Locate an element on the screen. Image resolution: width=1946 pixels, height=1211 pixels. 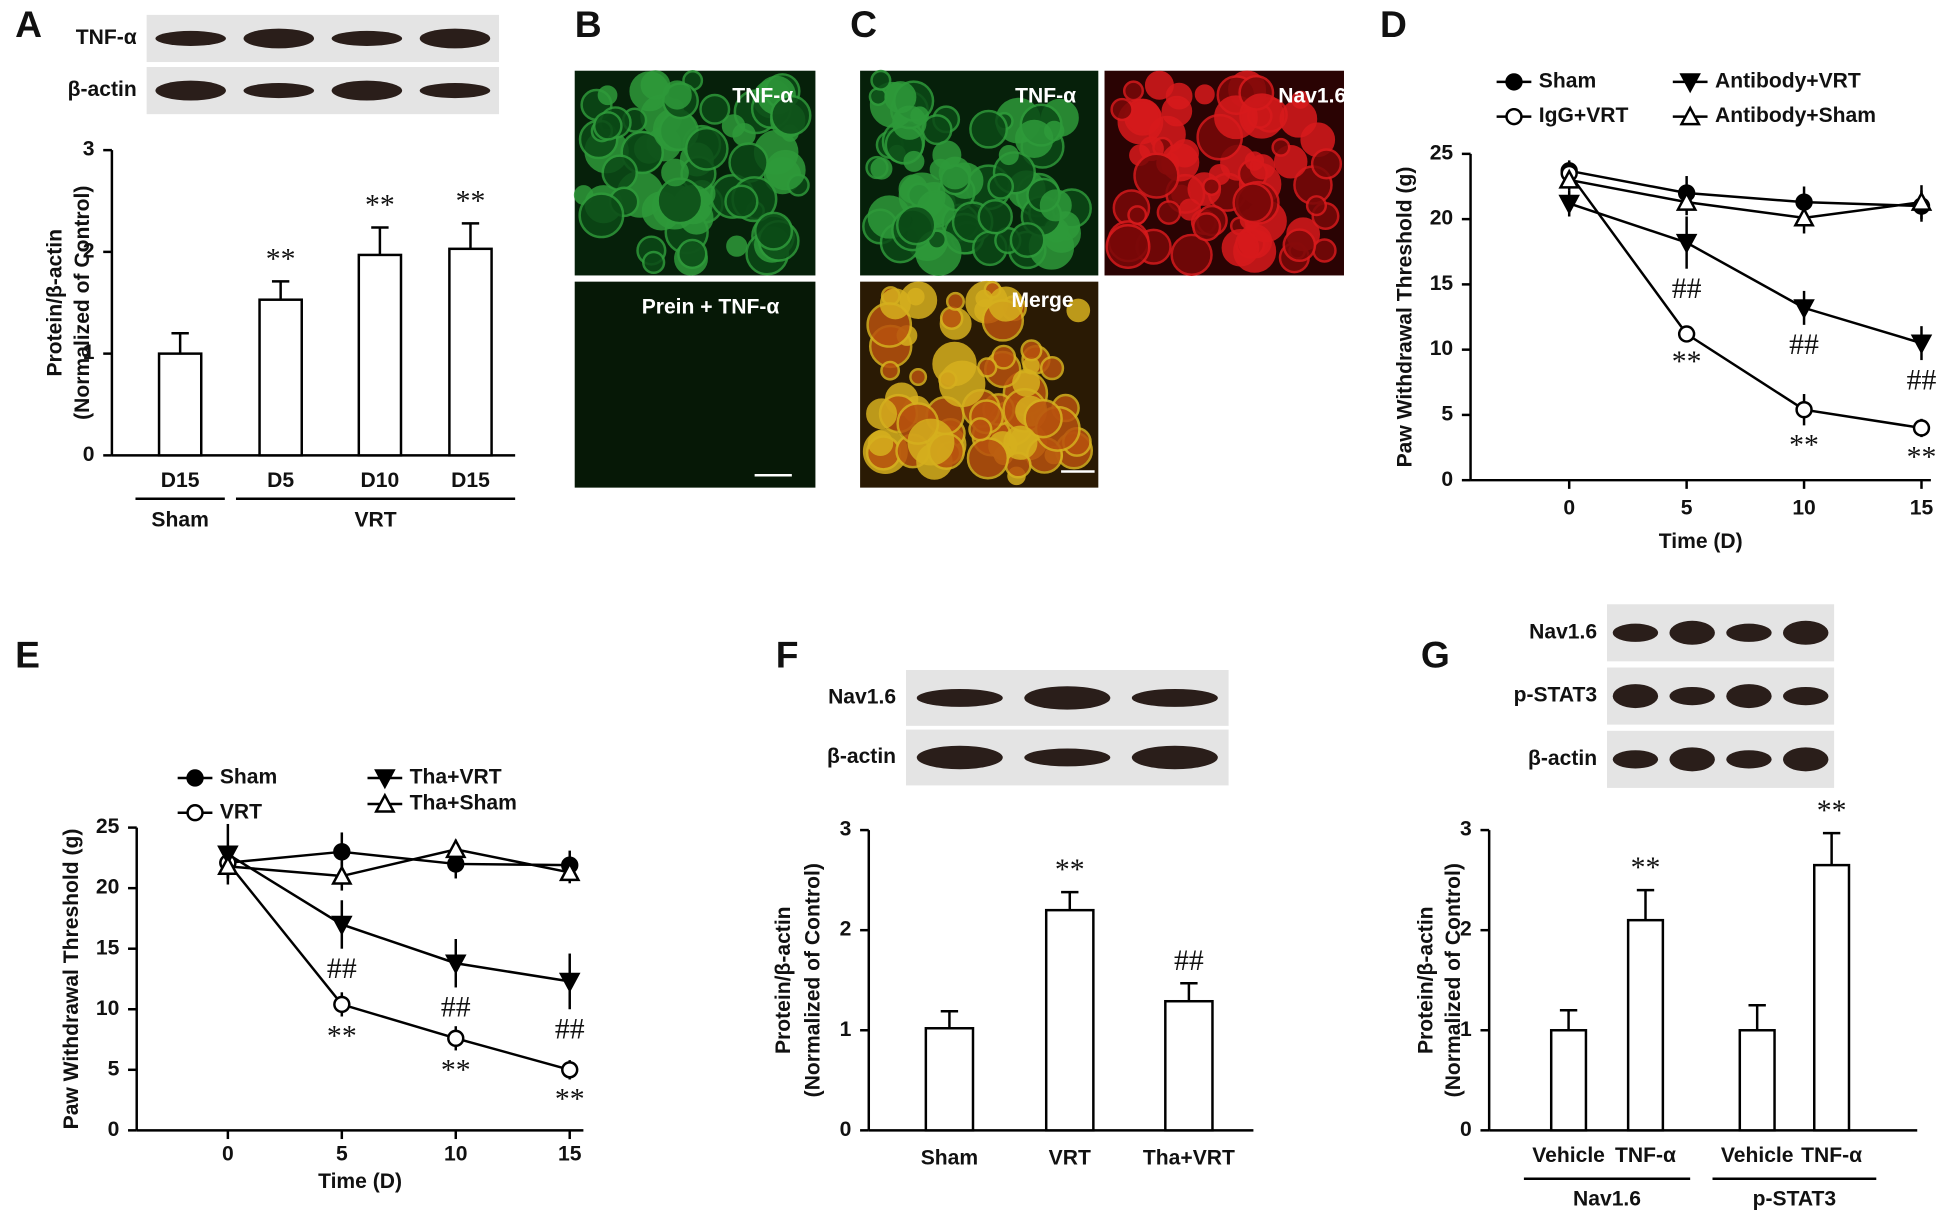
y-axis-label: Paw Withdrawal Threshold (g) is located at coordinates (71, 979).